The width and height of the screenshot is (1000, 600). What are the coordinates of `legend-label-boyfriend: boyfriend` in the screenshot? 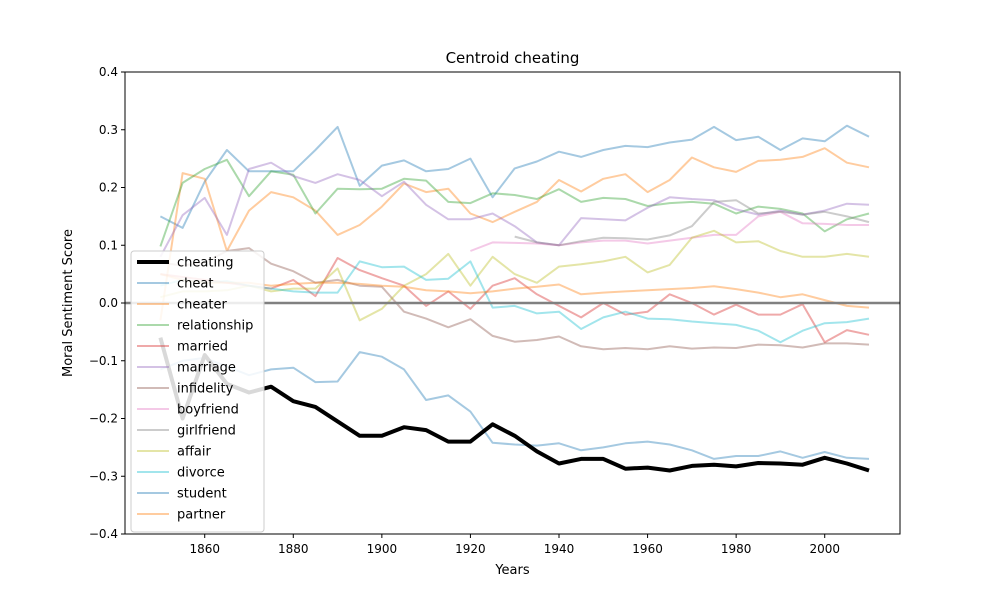 It's located at (208, 410).